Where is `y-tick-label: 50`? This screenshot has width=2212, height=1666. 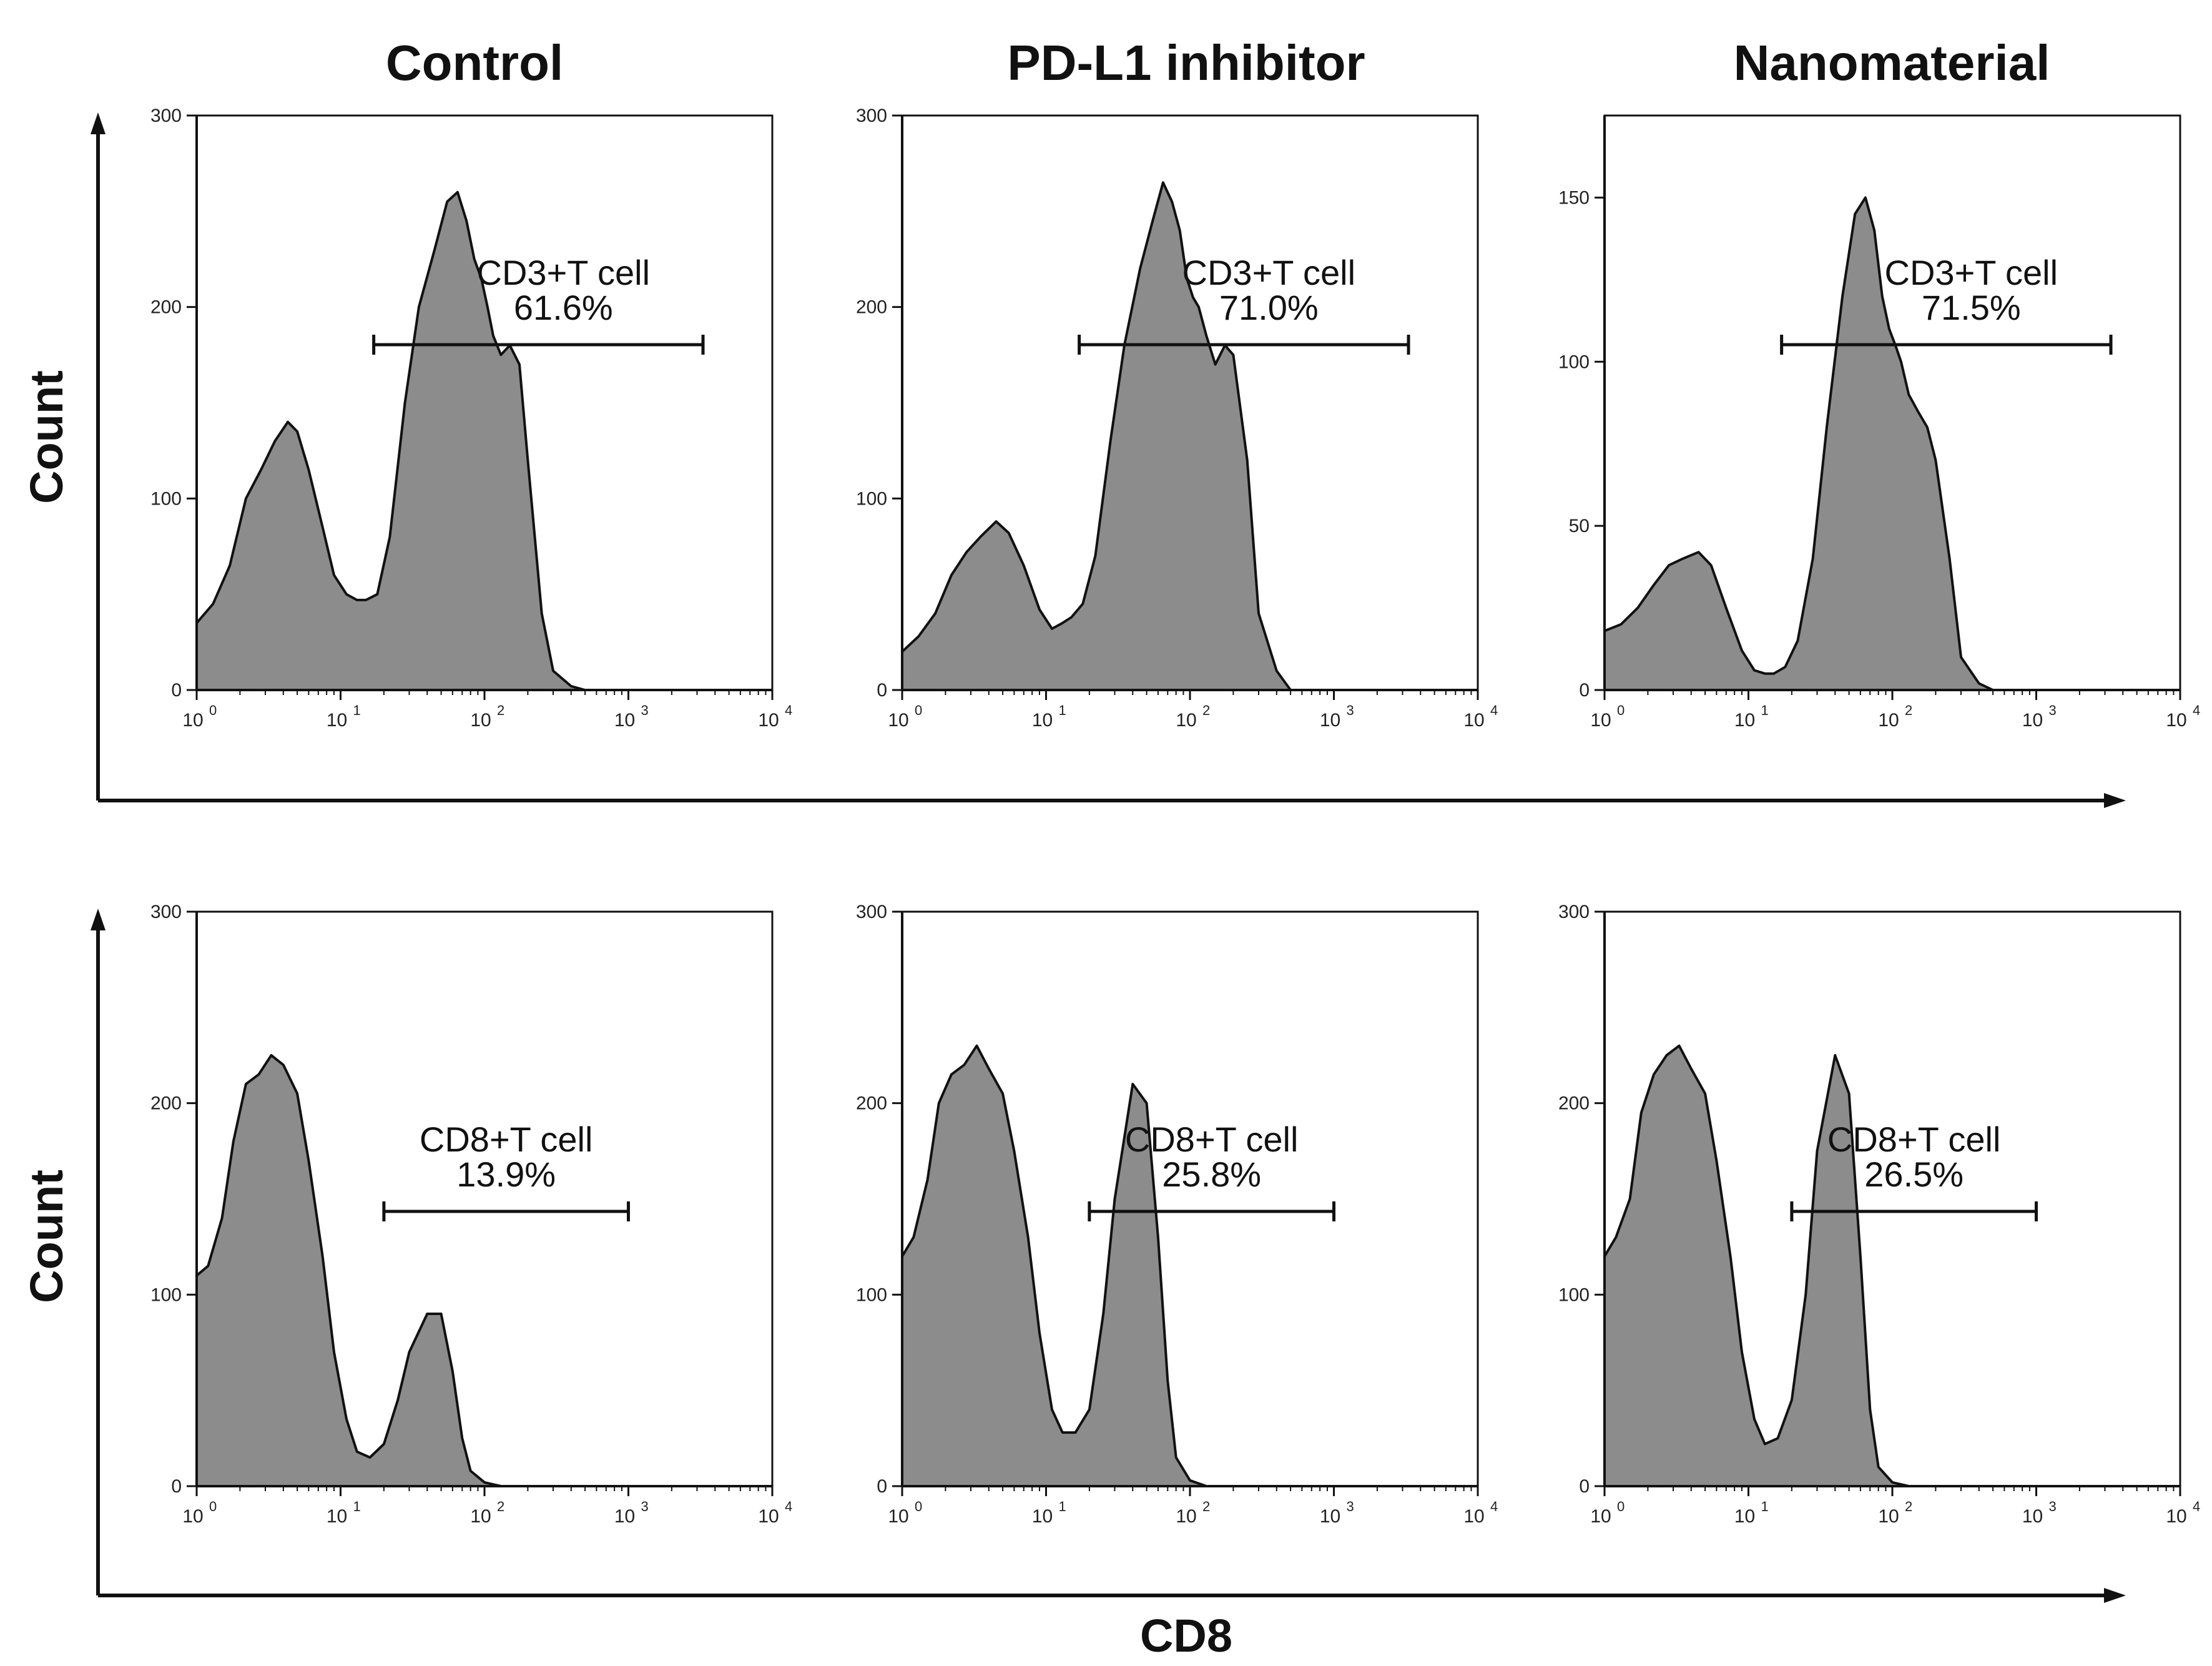 y-tick-label: 50 is located at coordinates (1579, 526).